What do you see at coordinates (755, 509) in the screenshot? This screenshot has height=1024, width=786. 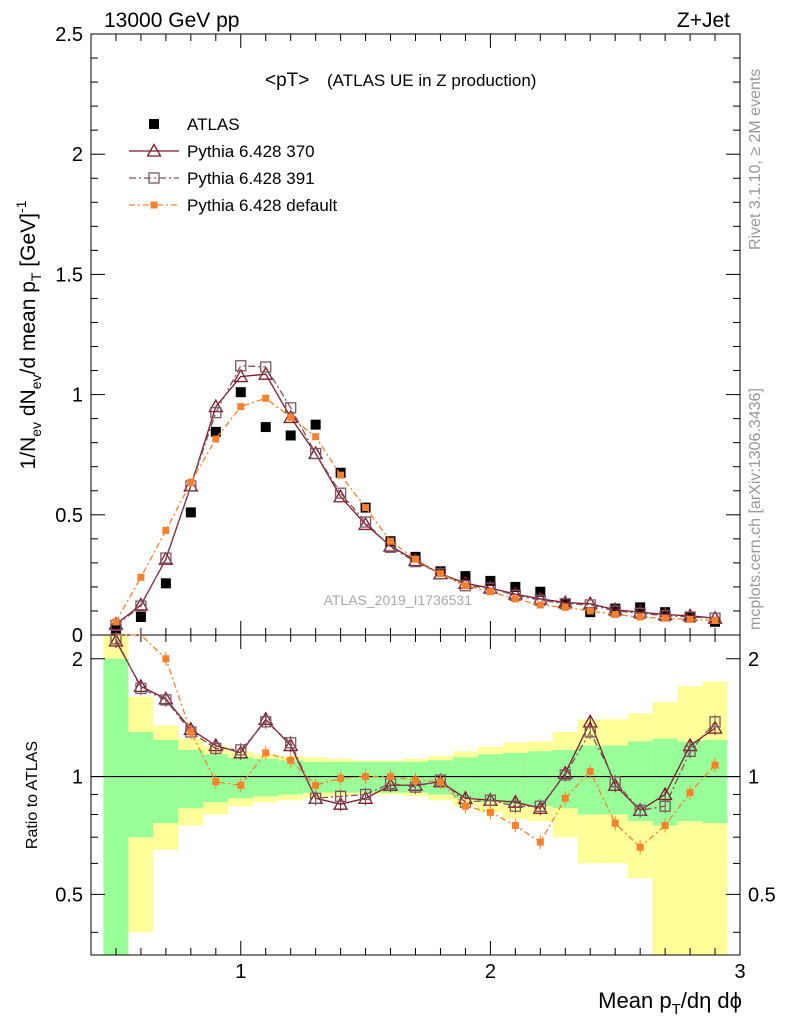 I see `mcplots-label: mcplots.cern.ch [arXiv:1306.3436]` at bounding box center [755, 509].